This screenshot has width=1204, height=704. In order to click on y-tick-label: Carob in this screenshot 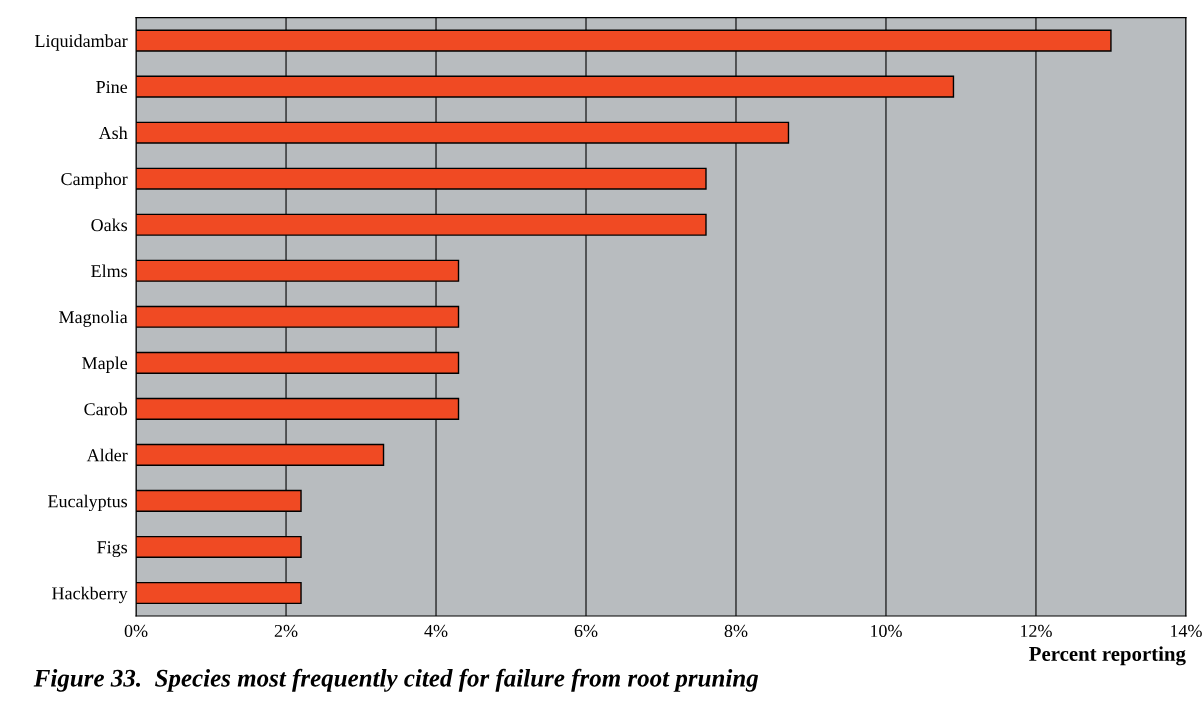, I will do `click(106, 409)`.